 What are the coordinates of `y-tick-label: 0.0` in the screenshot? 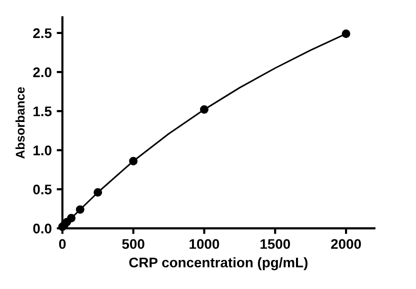 It's located at (42, 229).